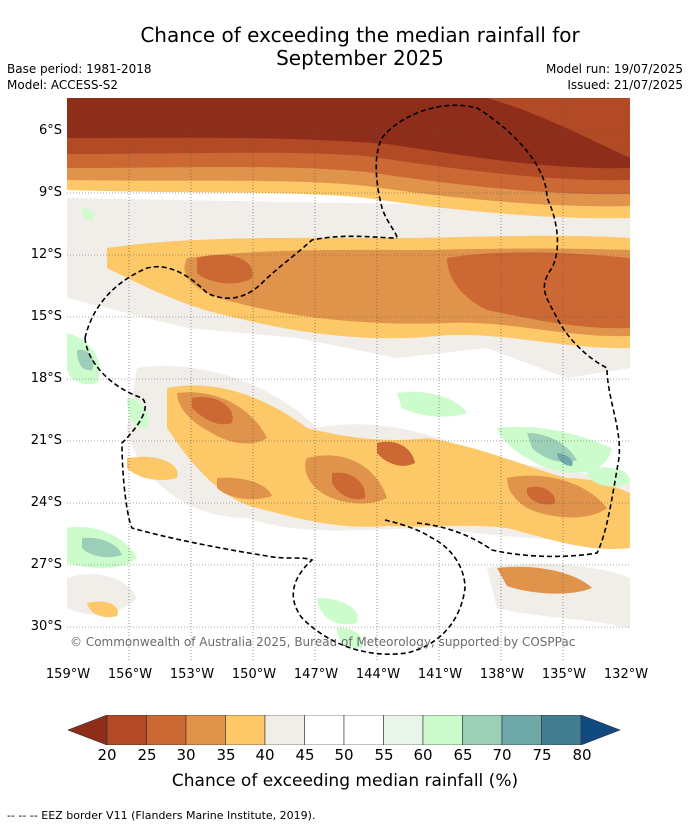  Describe the element at coordinates (50, 192) in the screenshot. I see `lat-label: 9°S` at that location.